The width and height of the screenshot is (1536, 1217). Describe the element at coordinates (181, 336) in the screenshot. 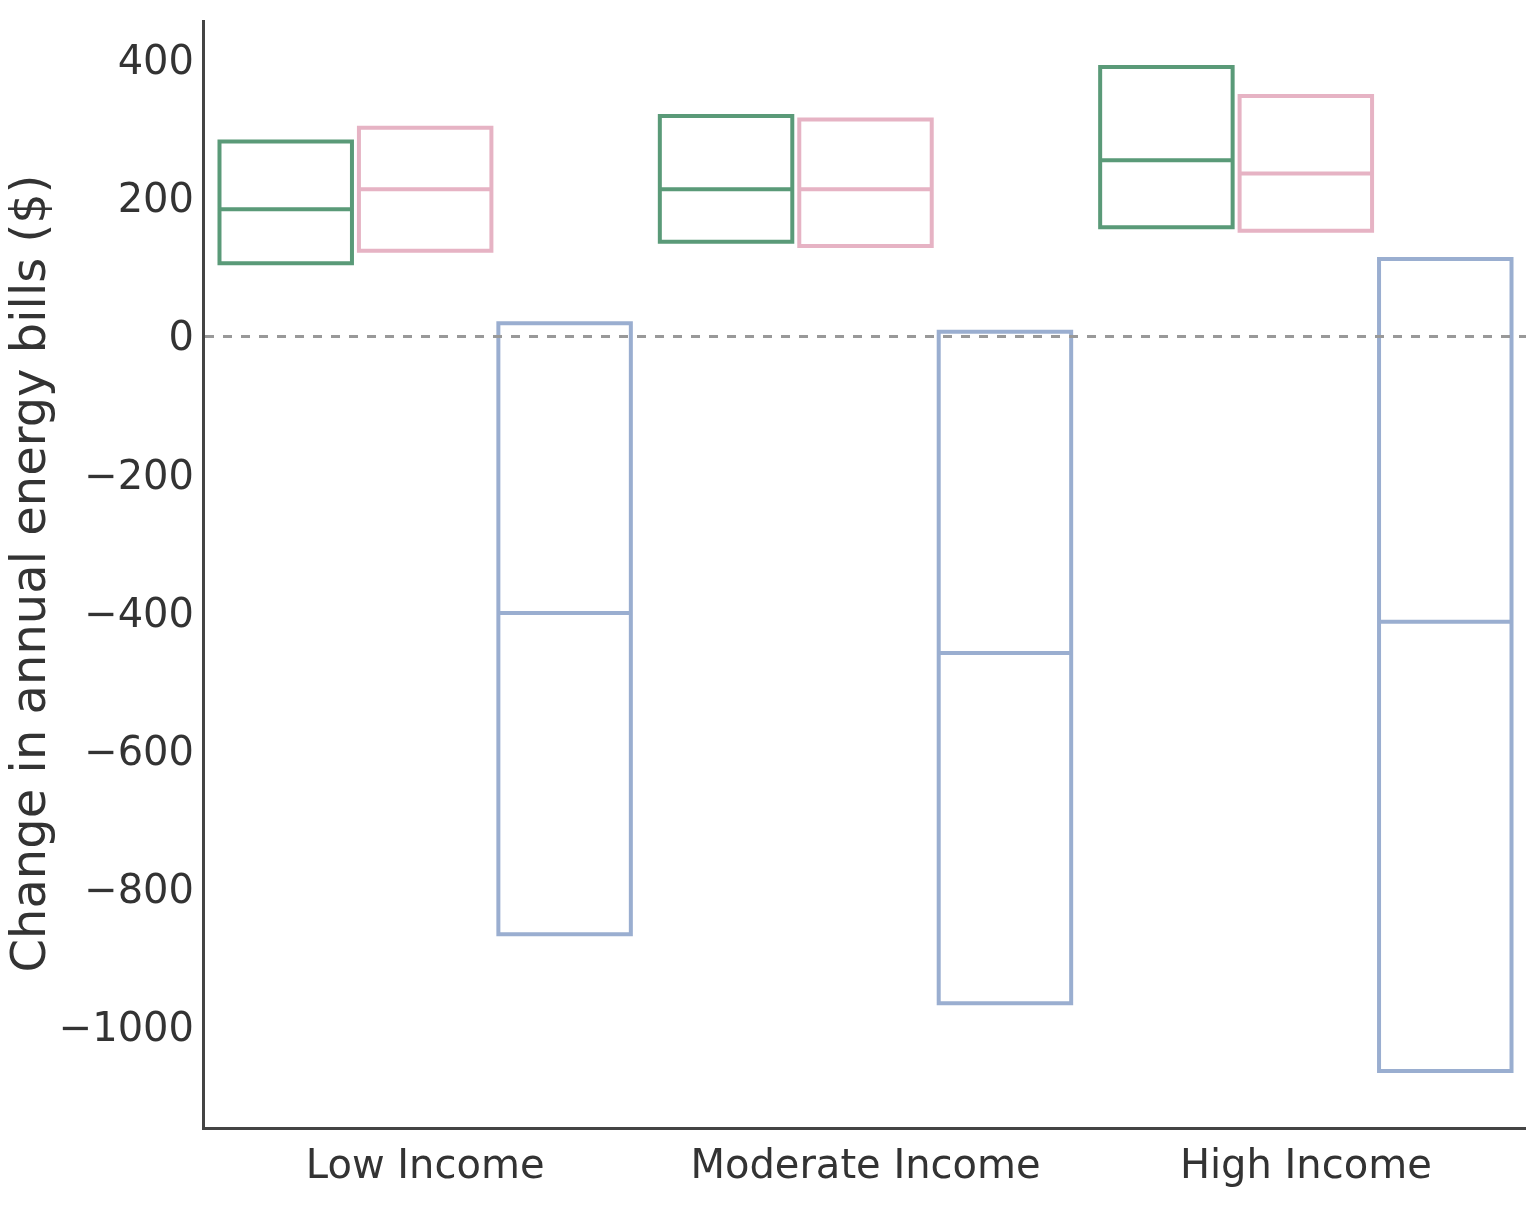

I see `y-tick-label: 0` at that location.